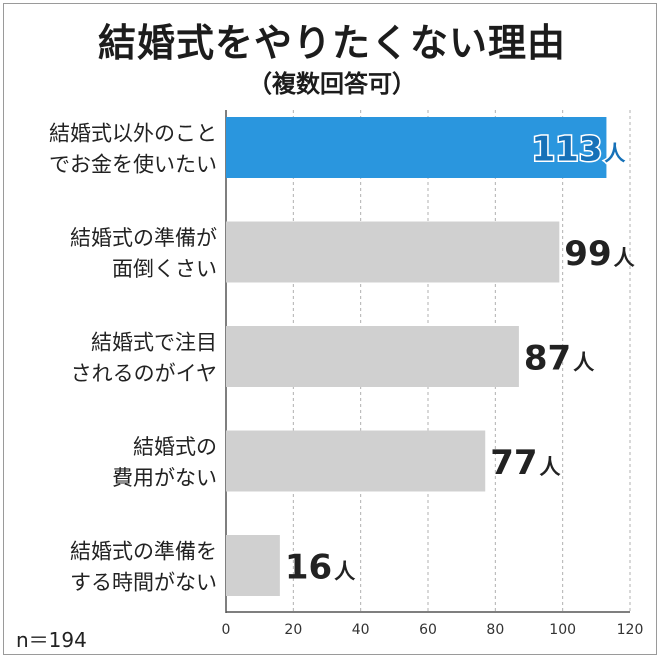 This screenshot has height=661, width=664. Describe the element at coordinates (428, 630) in the screenshot. I see `x-tick-label: 60` at that location.